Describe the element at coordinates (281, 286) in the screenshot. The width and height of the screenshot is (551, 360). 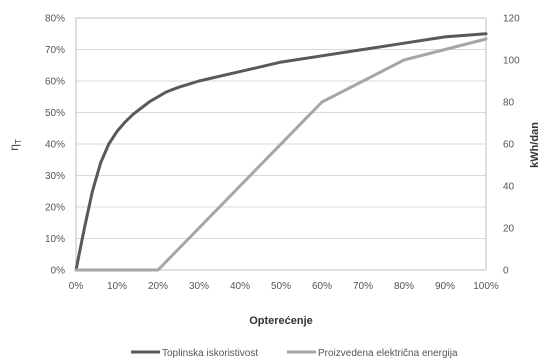
I see `x-tick-label: 50%` at that location.